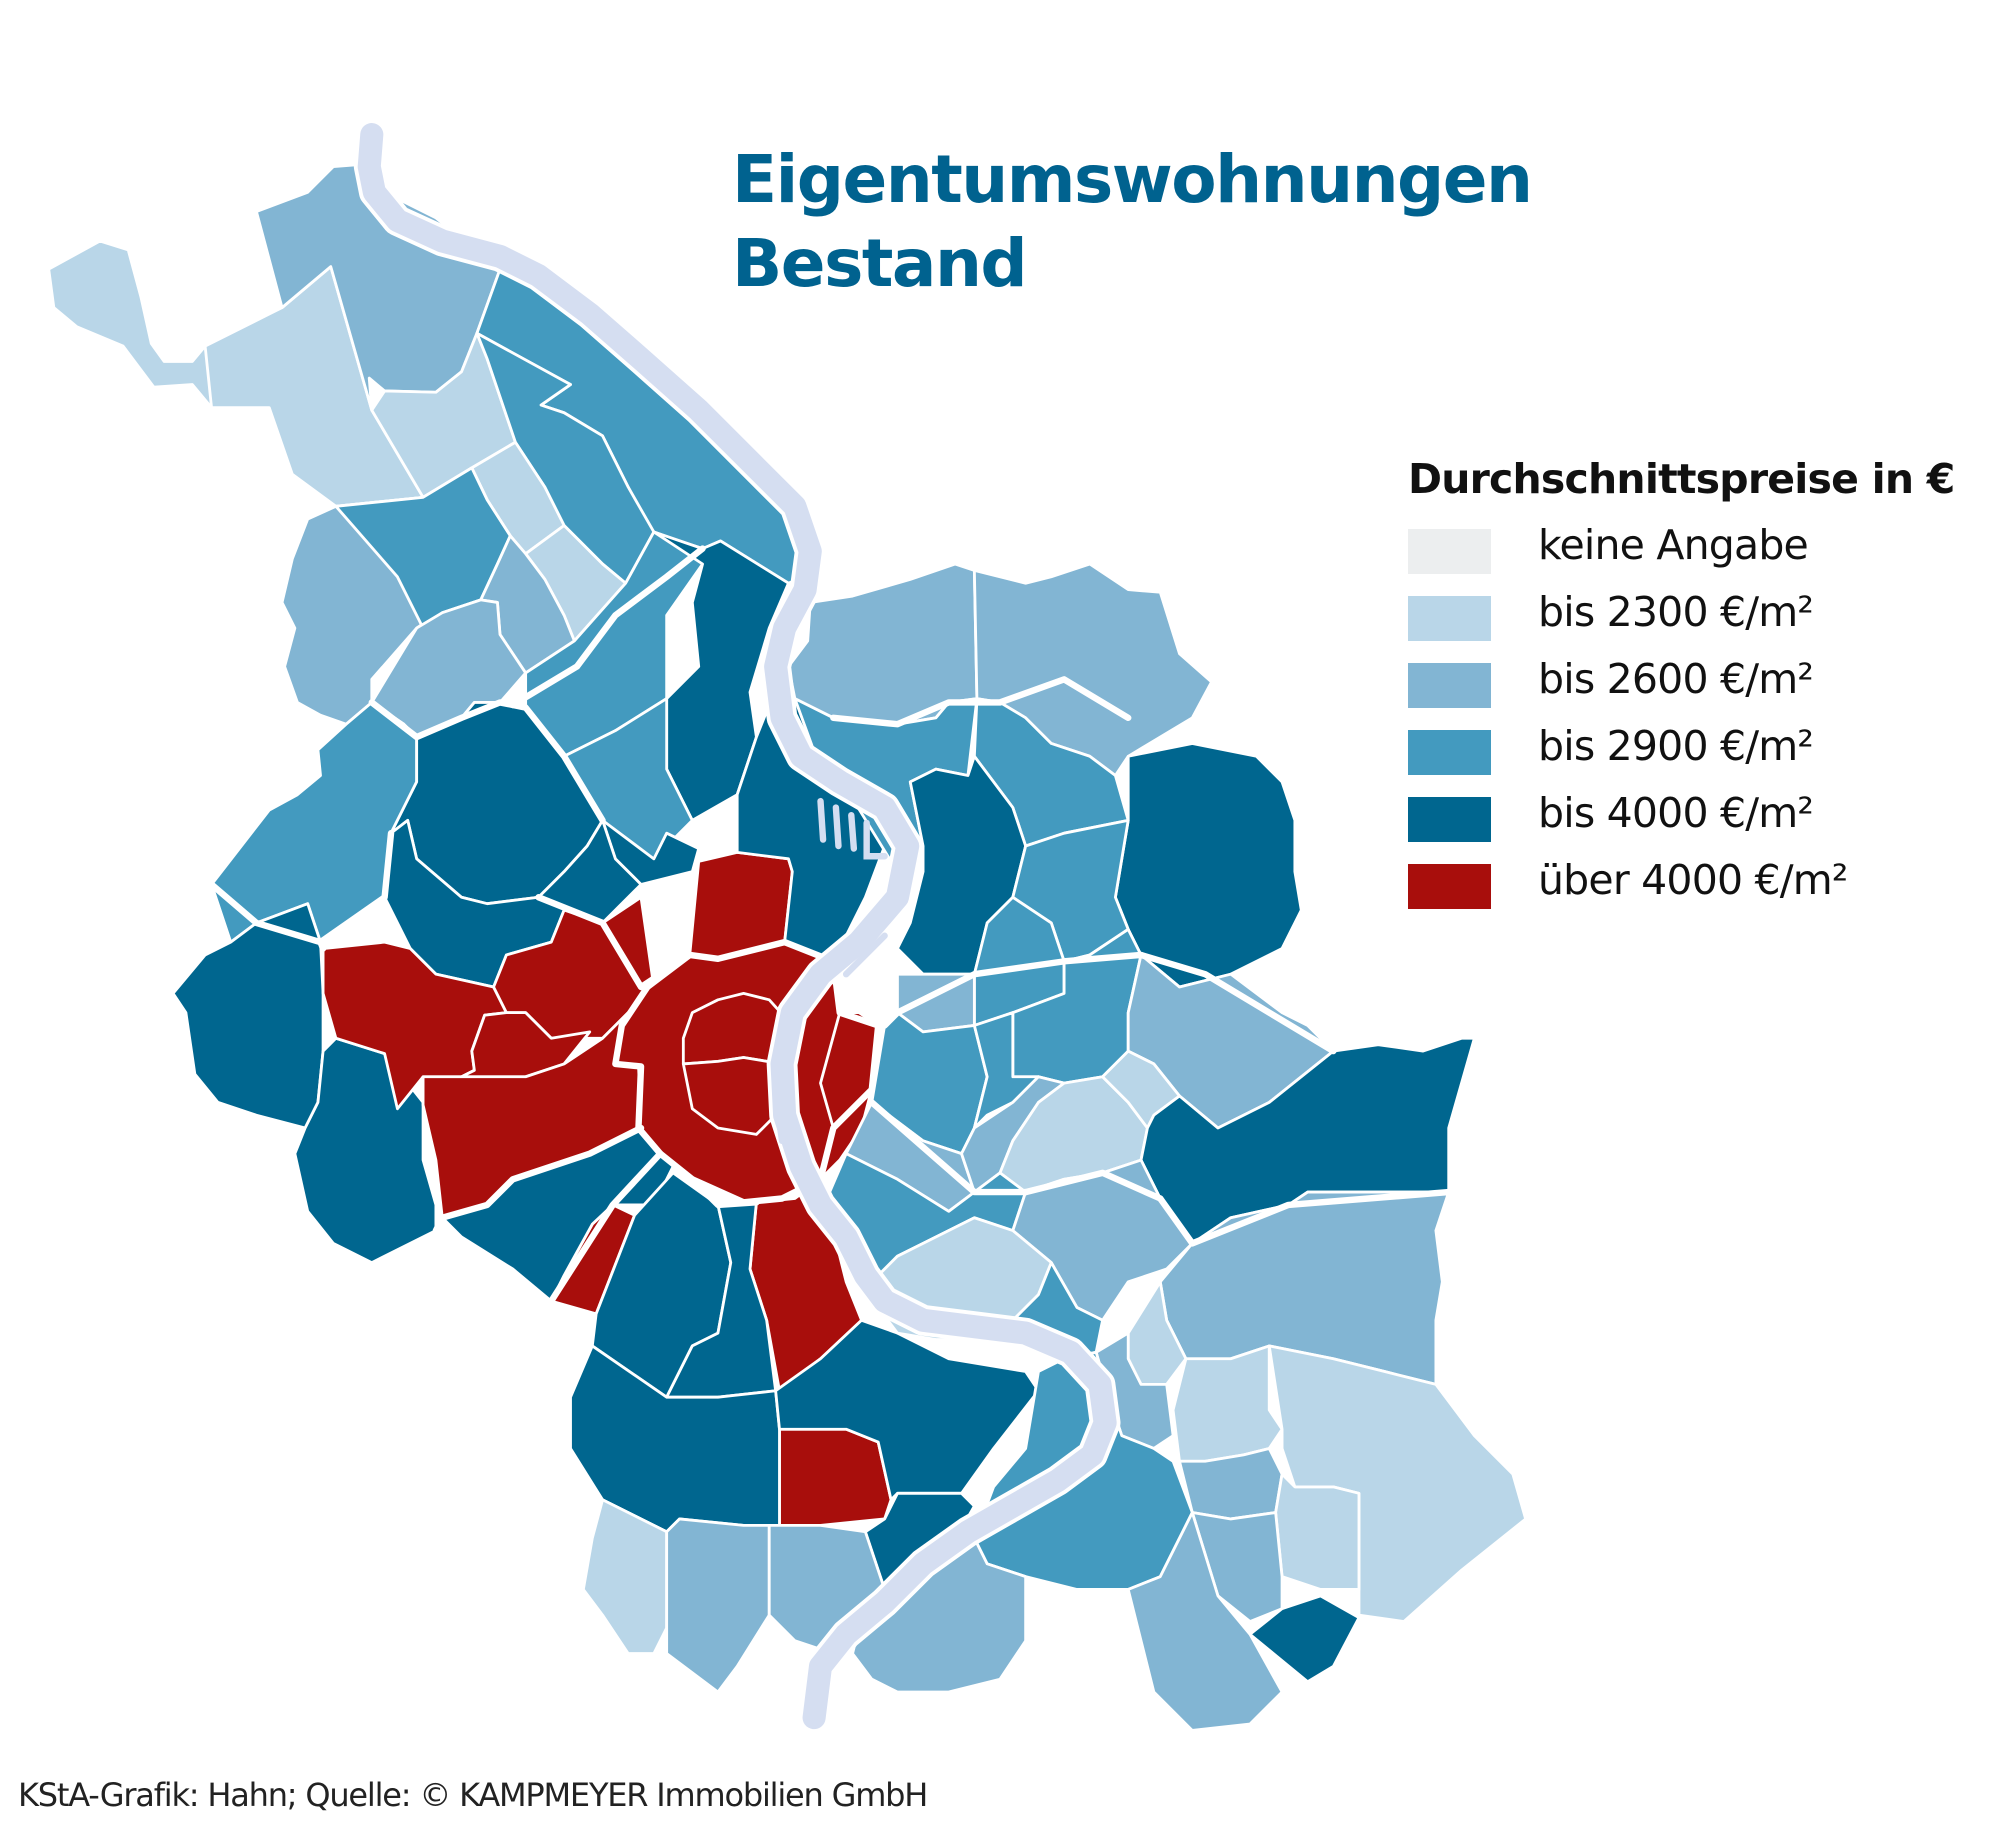  I want to click on legend-label: über 4000 €/m², so click(1693, 880).